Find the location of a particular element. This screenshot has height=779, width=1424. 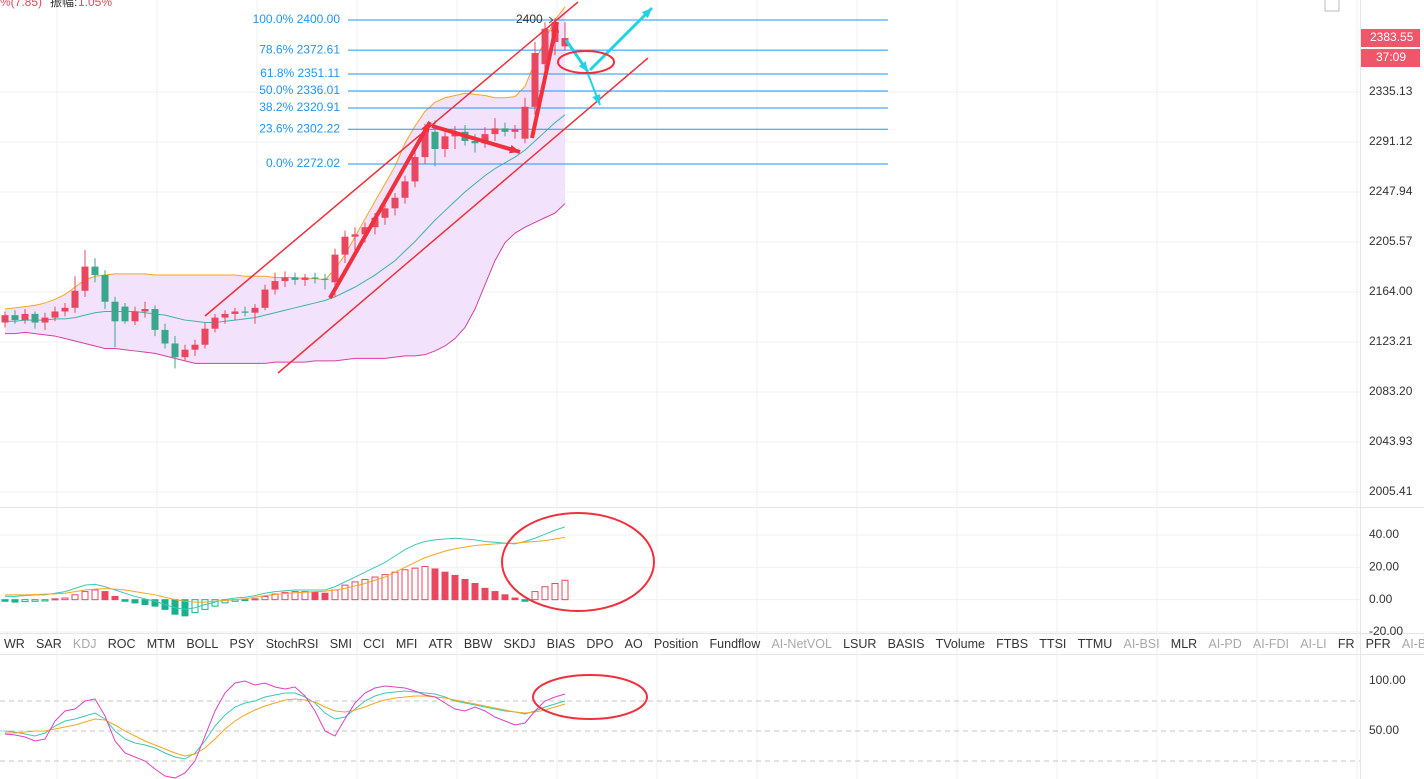

peak-marker is located at coordinates (551, 20).